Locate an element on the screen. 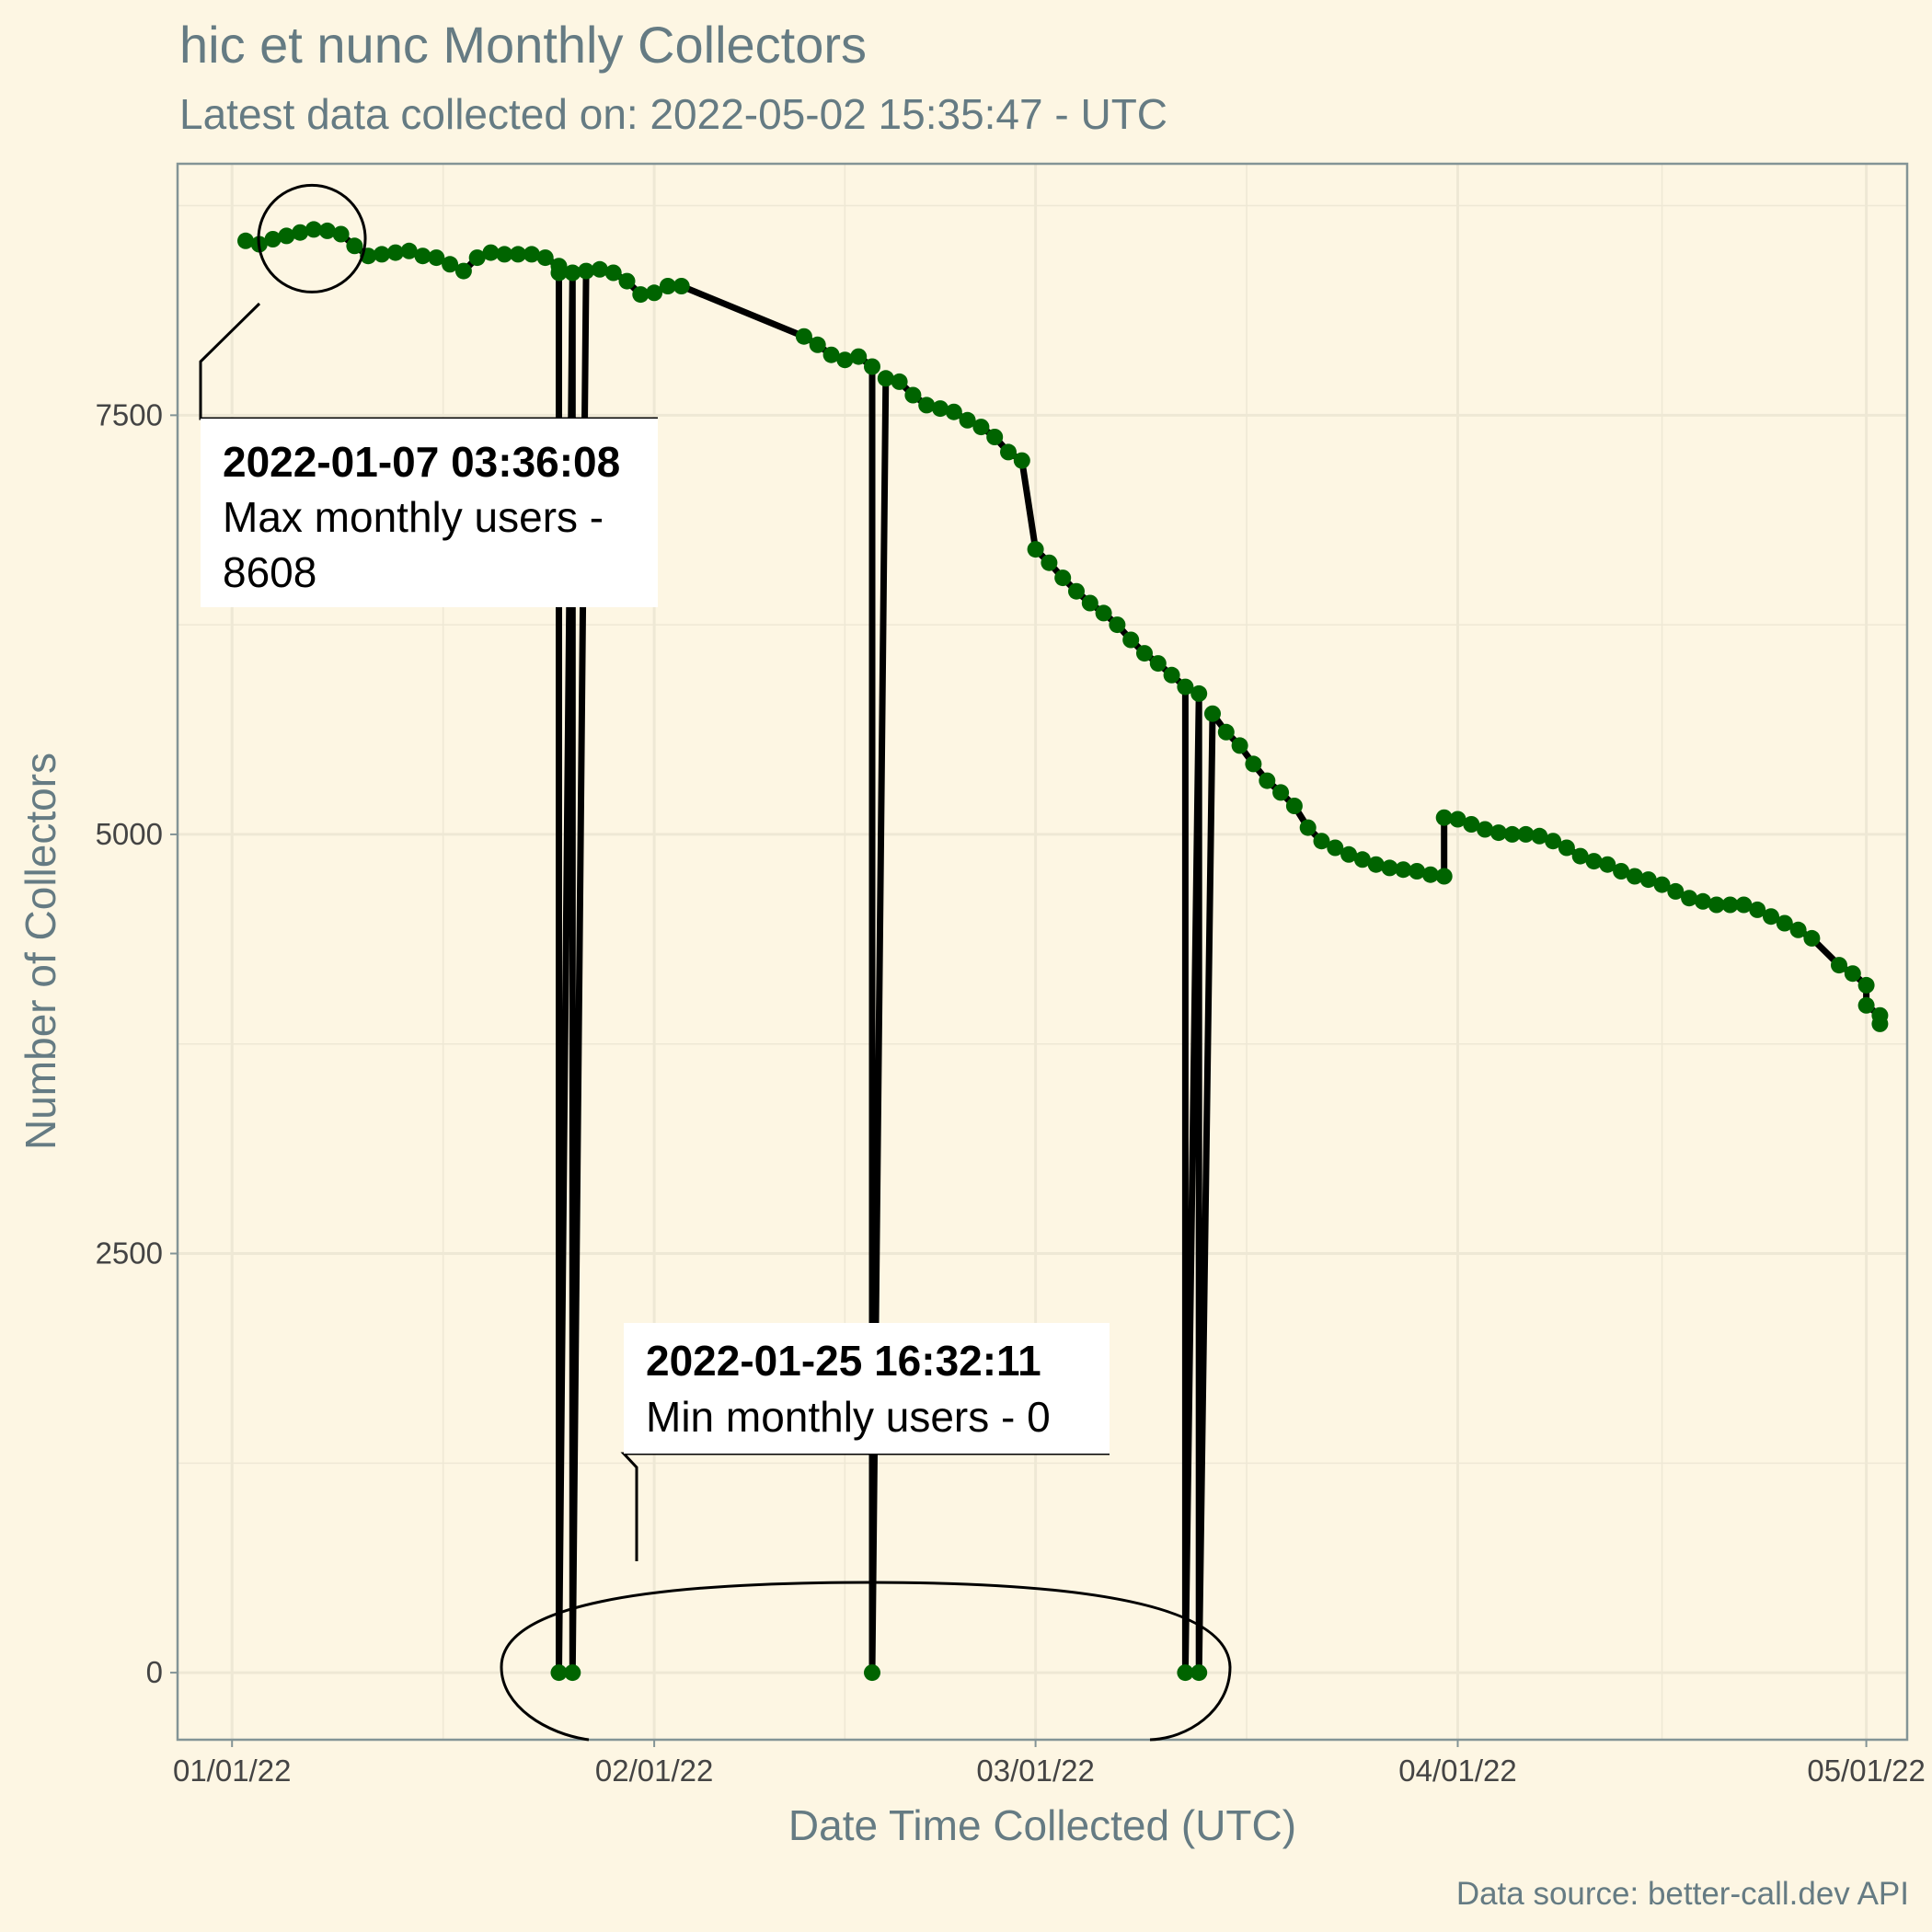 The width and height of the screenshot is (1932, 1932). x-tick-label: 05/01/22 is located at coordinates (1866, 1771).